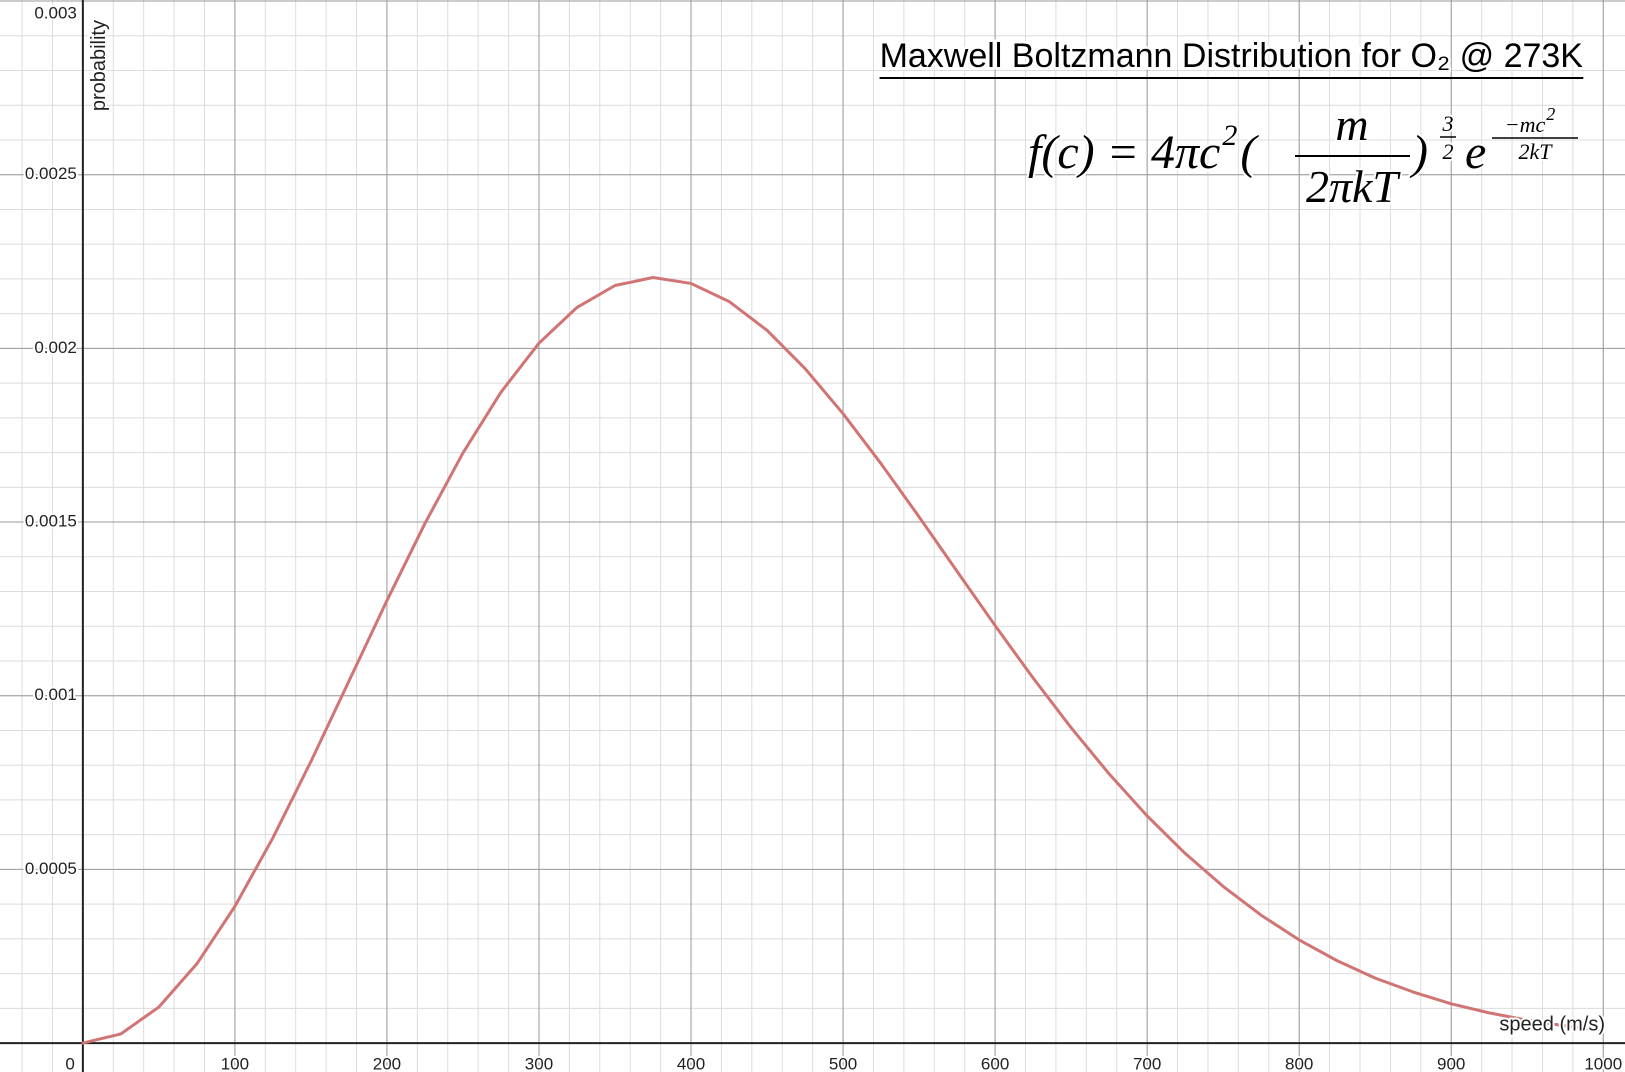 This screenshot has width=1625, height=1072. What do you see at coordinates (51, 868) in the screenshot?
I see `y-tick-label: 0.0005` at bounding box center [51, 868].